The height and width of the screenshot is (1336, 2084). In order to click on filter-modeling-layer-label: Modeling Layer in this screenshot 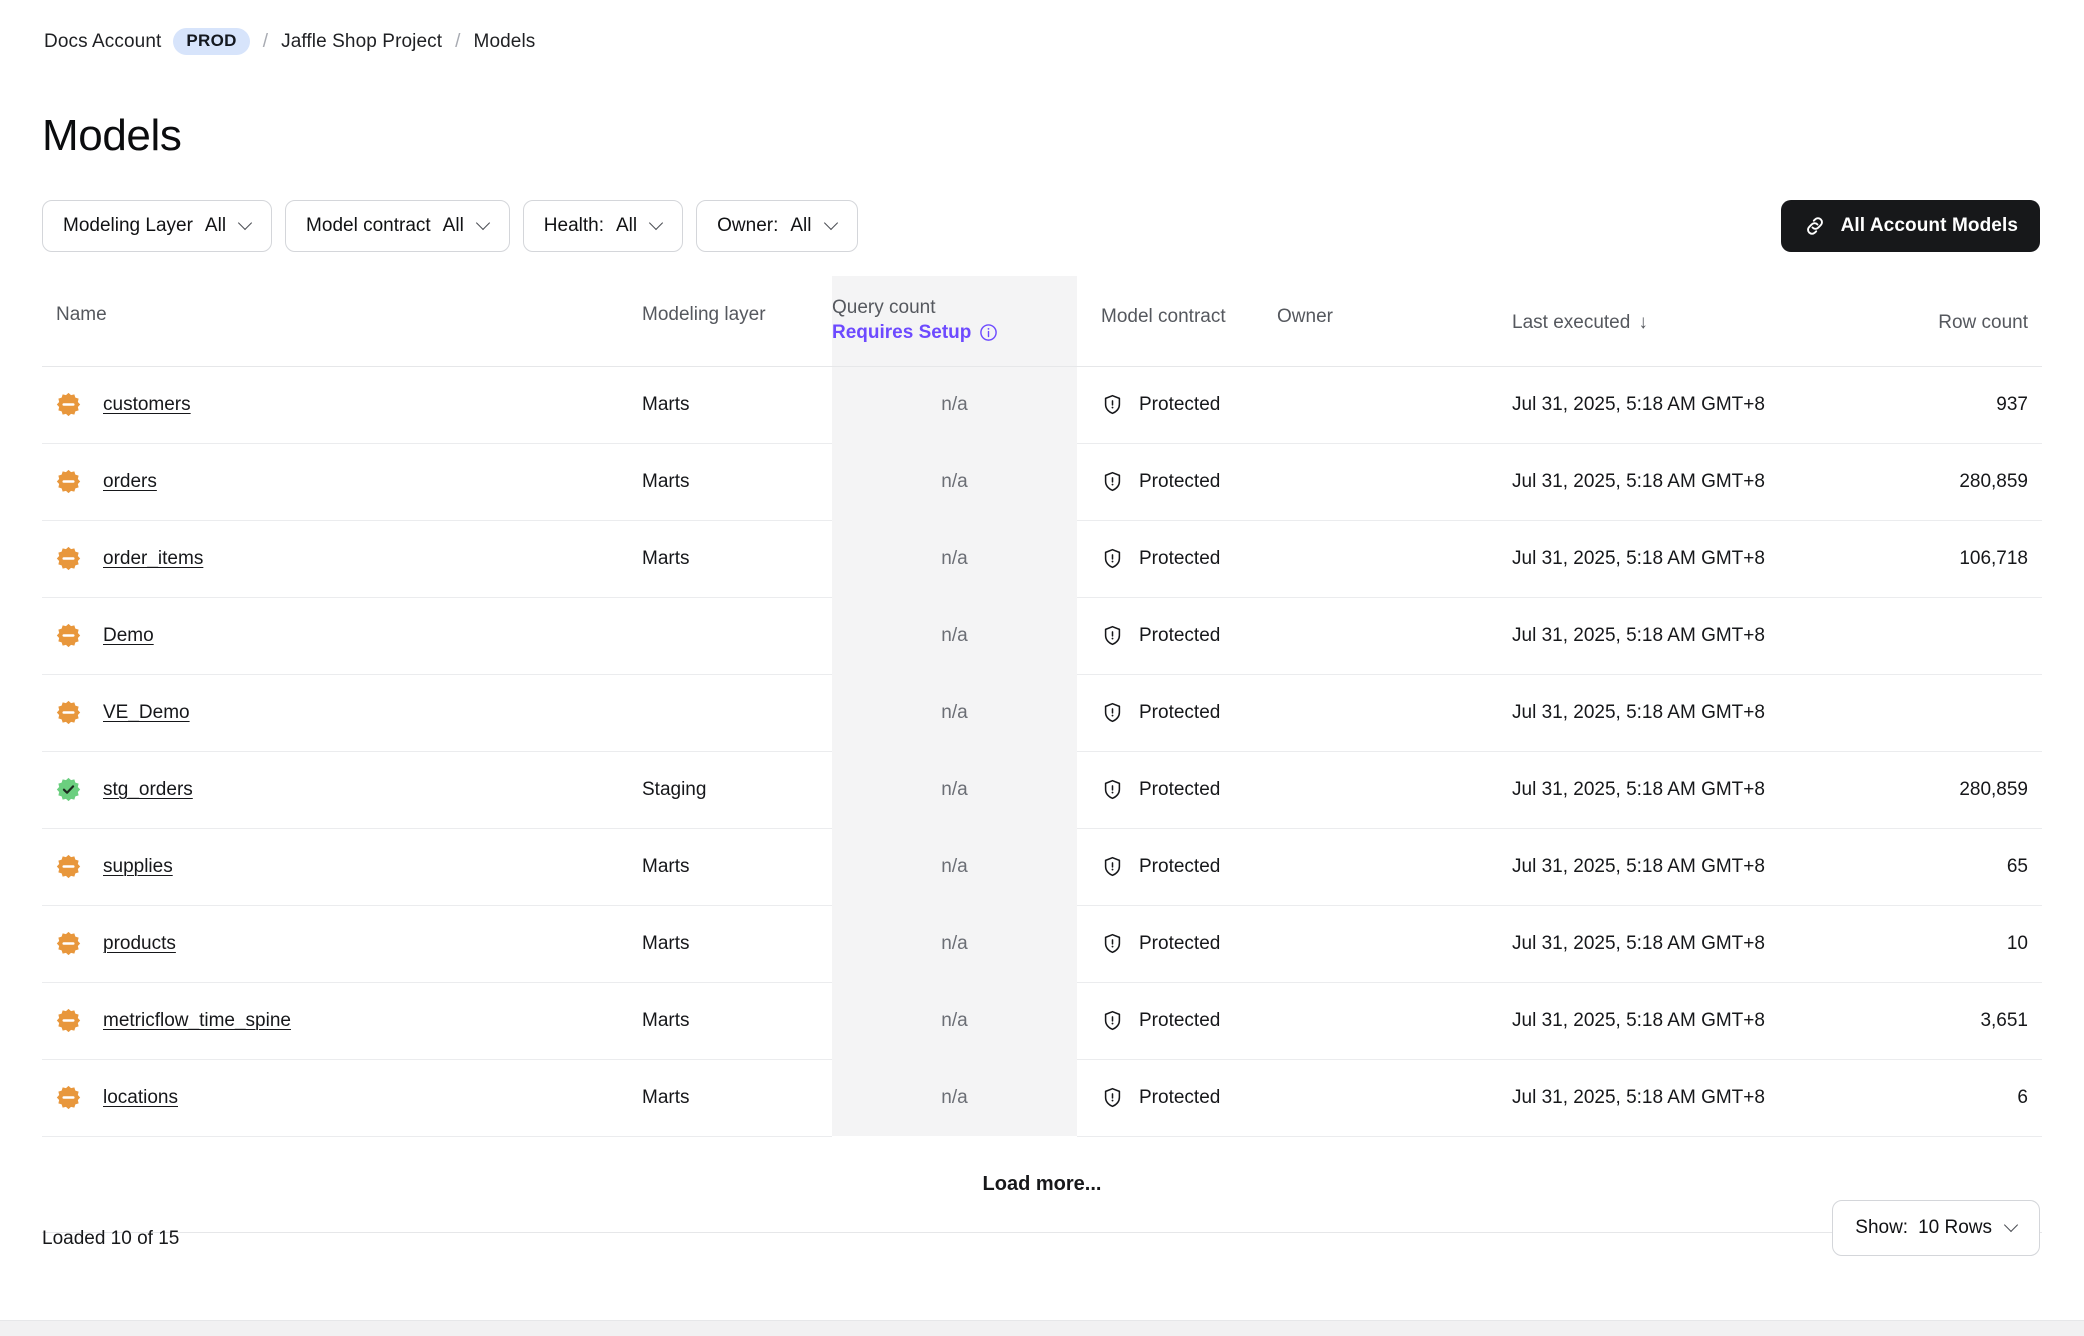, I will do `click(128, 225)`.